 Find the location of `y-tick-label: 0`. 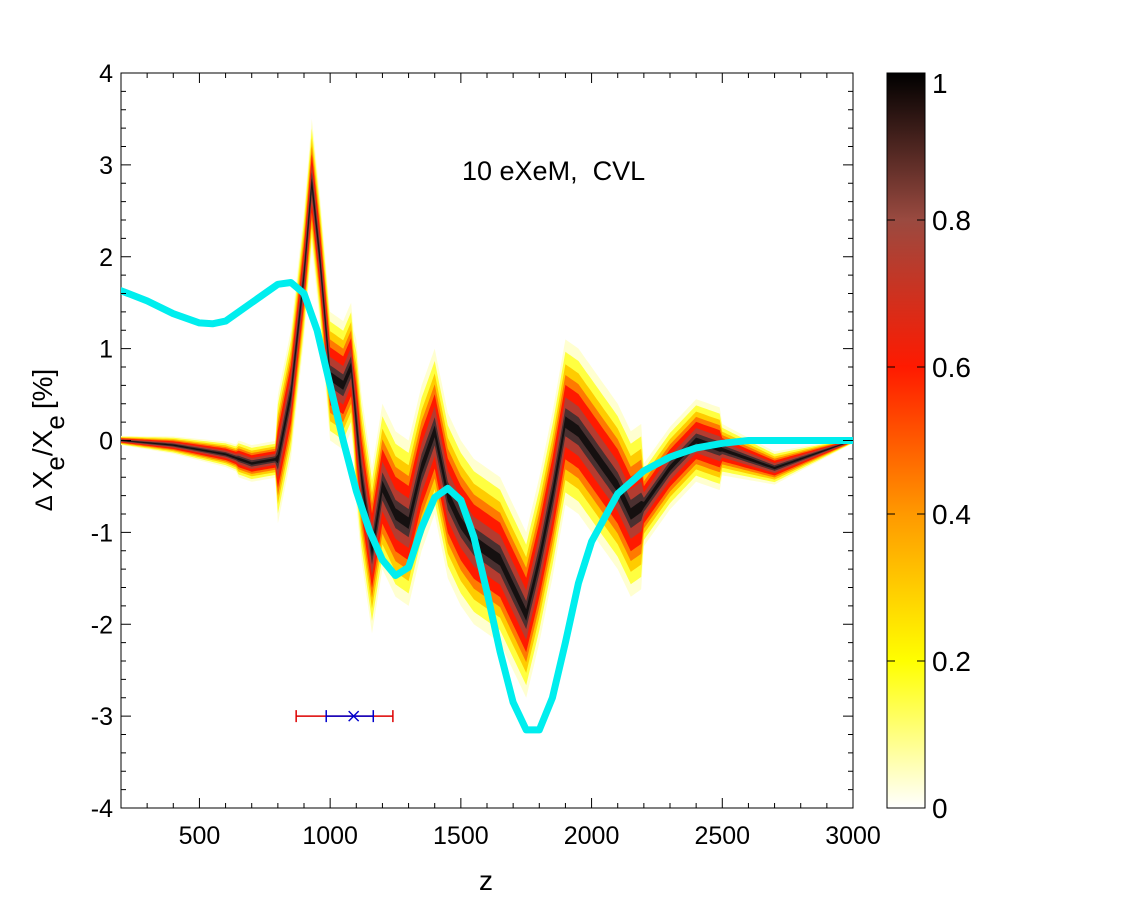

y-tick-label: 0 is located at coordinates (106, 442).